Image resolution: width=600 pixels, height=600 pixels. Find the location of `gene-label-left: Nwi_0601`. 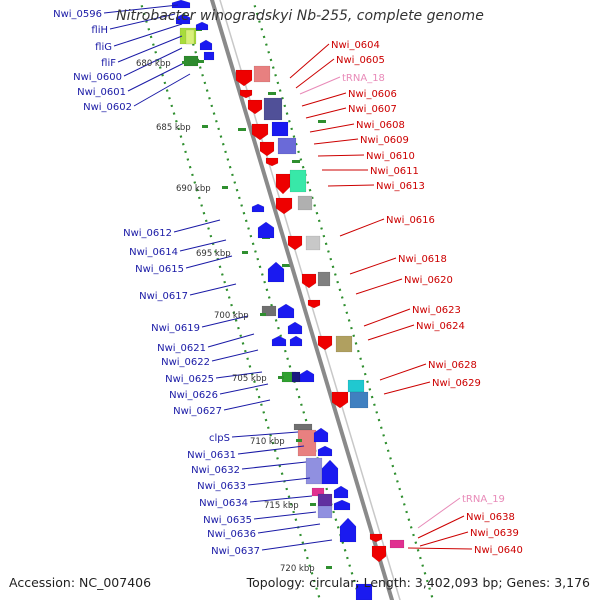

gene-label-left: Nwi_0601 is located at coordinates (101, 92).